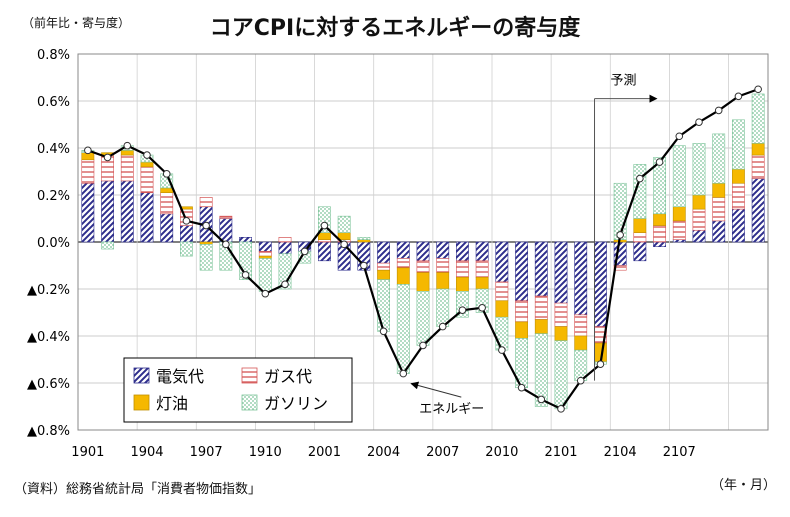  Describe the element at coordinates (48, 431) in the screenshot. I see `y-tick-label: ▲0.8%` at that location.